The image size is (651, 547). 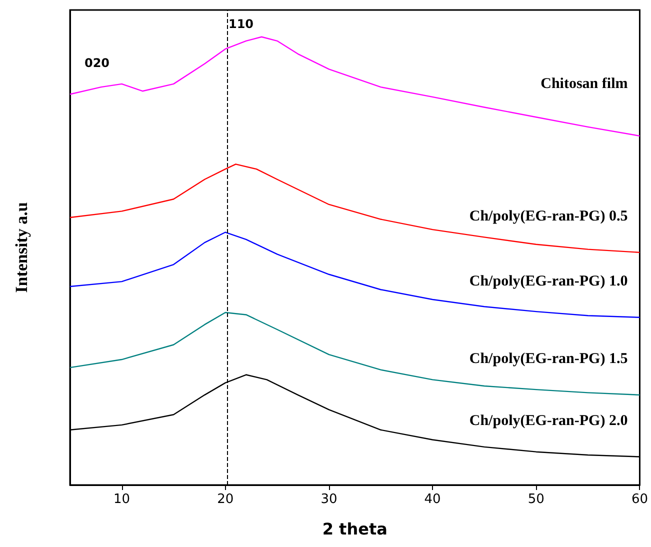 I want to click on x-tick-label: 30, so click(x=329, y=499).